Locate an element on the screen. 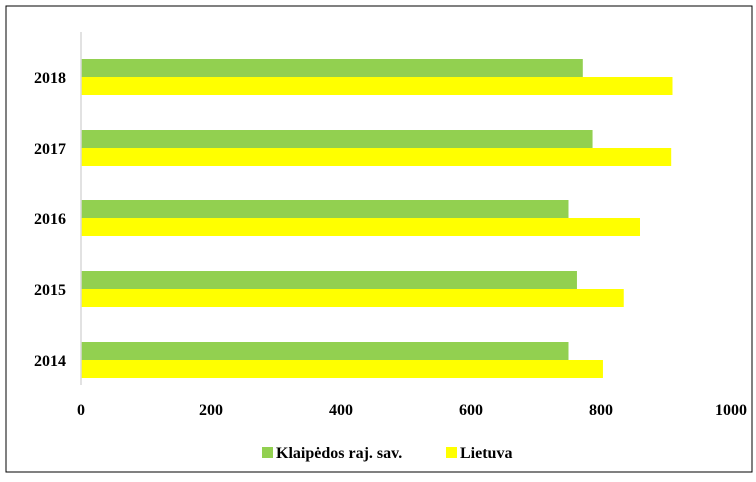 The image size is (756, 482). y-tick-label: 2015 is located at coordinates (50, 290).